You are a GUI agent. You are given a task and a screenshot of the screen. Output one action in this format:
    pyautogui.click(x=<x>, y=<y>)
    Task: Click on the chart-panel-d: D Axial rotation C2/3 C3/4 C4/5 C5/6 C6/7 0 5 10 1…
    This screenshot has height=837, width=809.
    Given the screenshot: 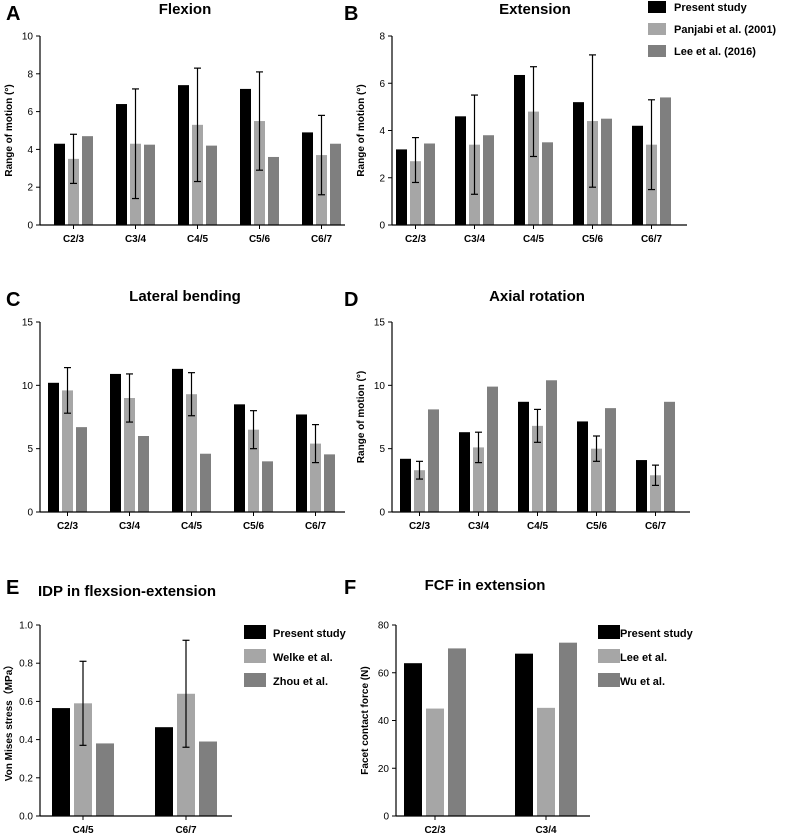 What is the action you would take?
    pyautogui.click(x=517, y=410)
    